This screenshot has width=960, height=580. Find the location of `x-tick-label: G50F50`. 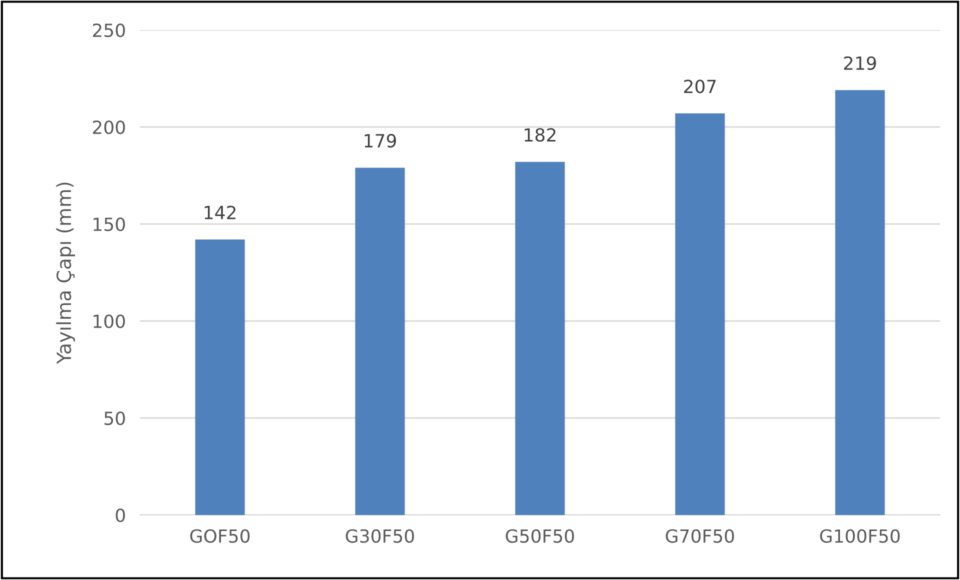

x-tick-label: G50F50 is located at coordinates (540, 536).